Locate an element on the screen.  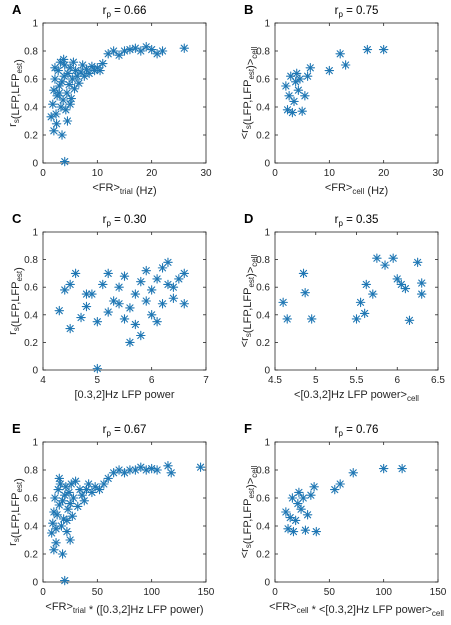
y-axis-label: <rs(LFP,LFPest)>cell is located at coordinates (249, 301).